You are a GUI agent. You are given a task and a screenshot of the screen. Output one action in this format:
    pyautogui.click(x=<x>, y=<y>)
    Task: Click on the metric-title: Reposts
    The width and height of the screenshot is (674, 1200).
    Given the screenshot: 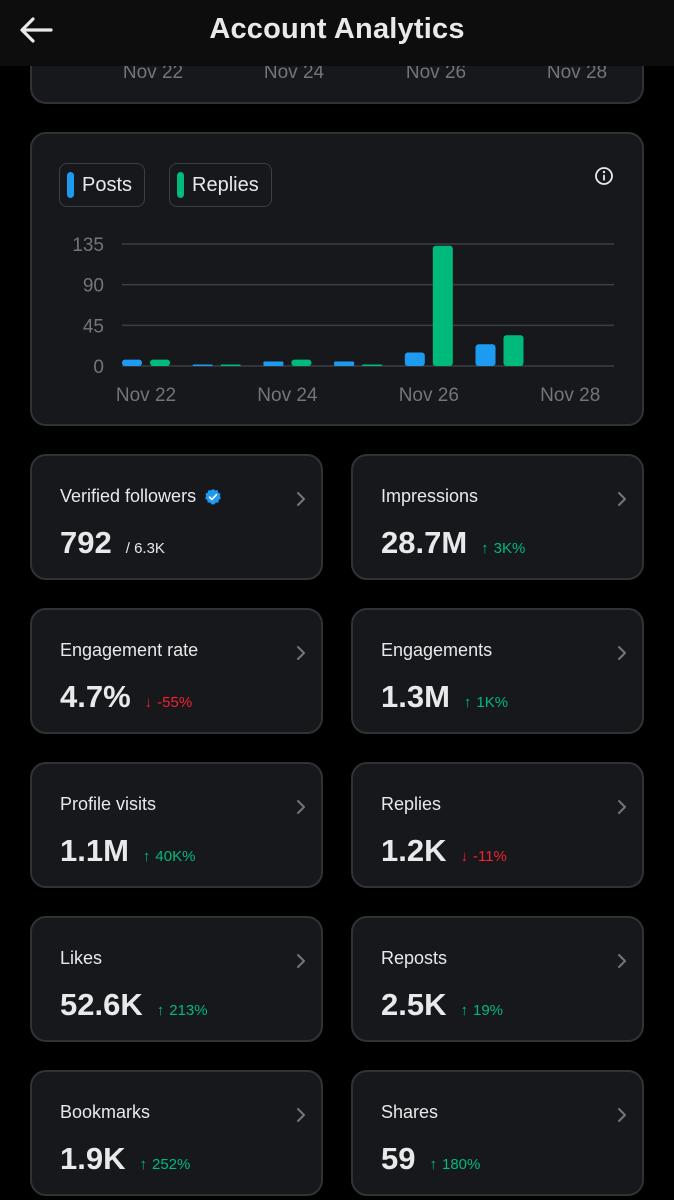 What is the action you would take?
    pyautogui.click(x=414, y=958)
    